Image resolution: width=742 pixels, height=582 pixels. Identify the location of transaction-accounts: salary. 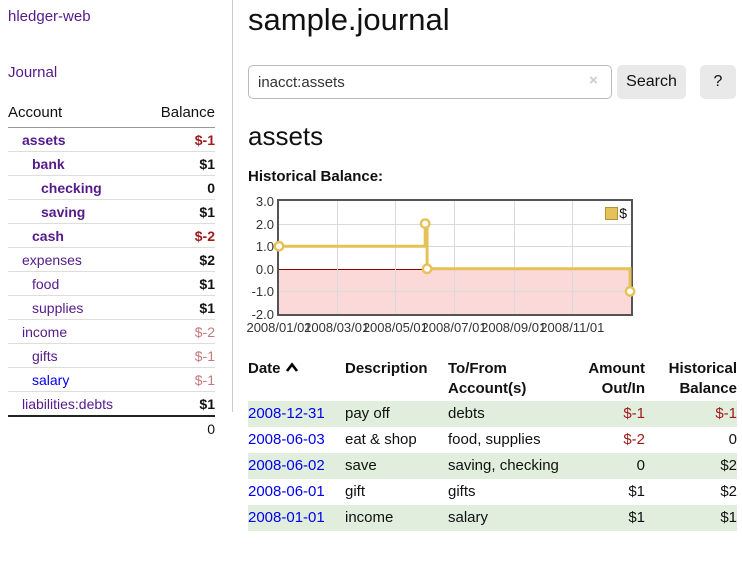
(468, 517).